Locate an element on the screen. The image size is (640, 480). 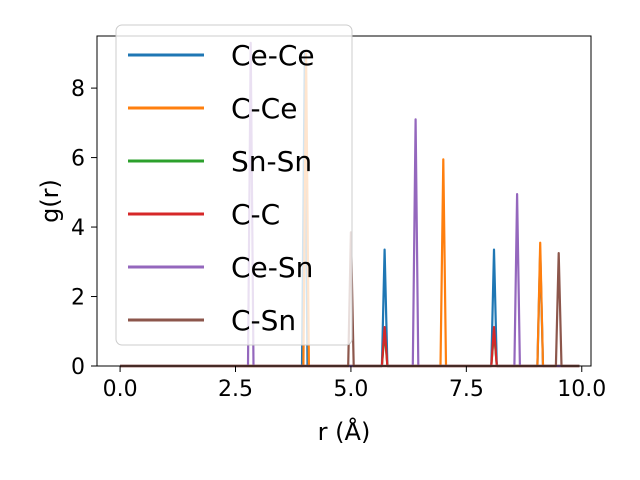
legend-label: C-C is located at coordinates (255, 214).